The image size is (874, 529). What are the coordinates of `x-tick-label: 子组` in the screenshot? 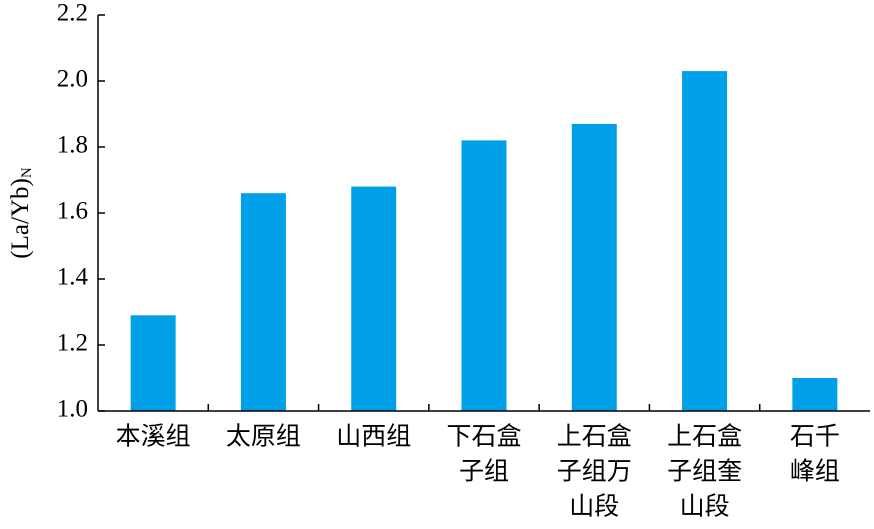 It's located at (484, 472).